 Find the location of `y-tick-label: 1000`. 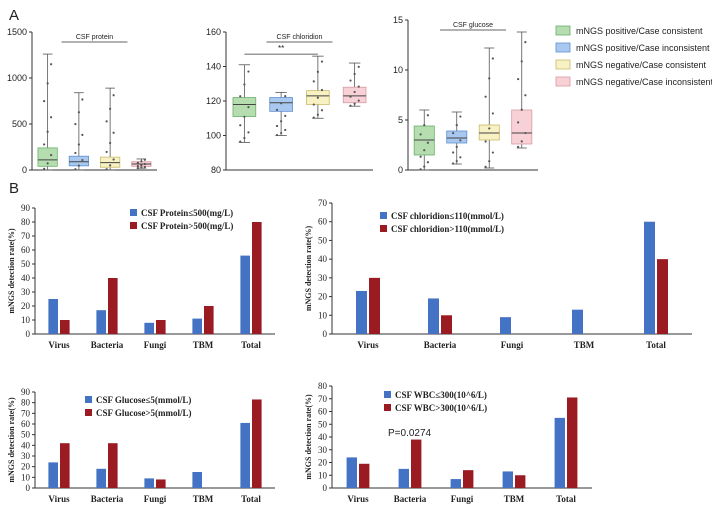

y-tick-label: 1000 is located at coordinates (17, 78).